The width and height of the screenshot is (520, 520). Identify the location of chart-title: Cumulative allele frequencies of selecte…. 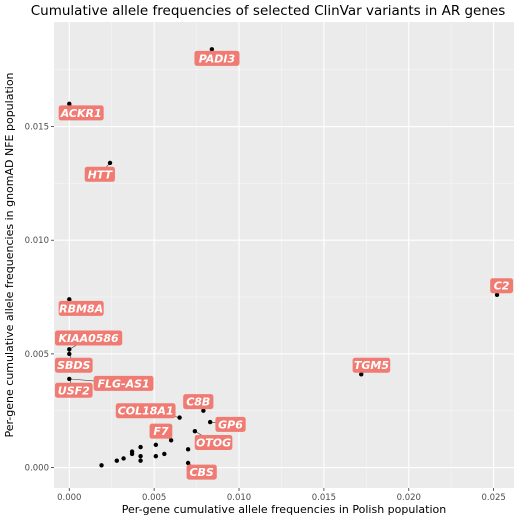
(268, 11).